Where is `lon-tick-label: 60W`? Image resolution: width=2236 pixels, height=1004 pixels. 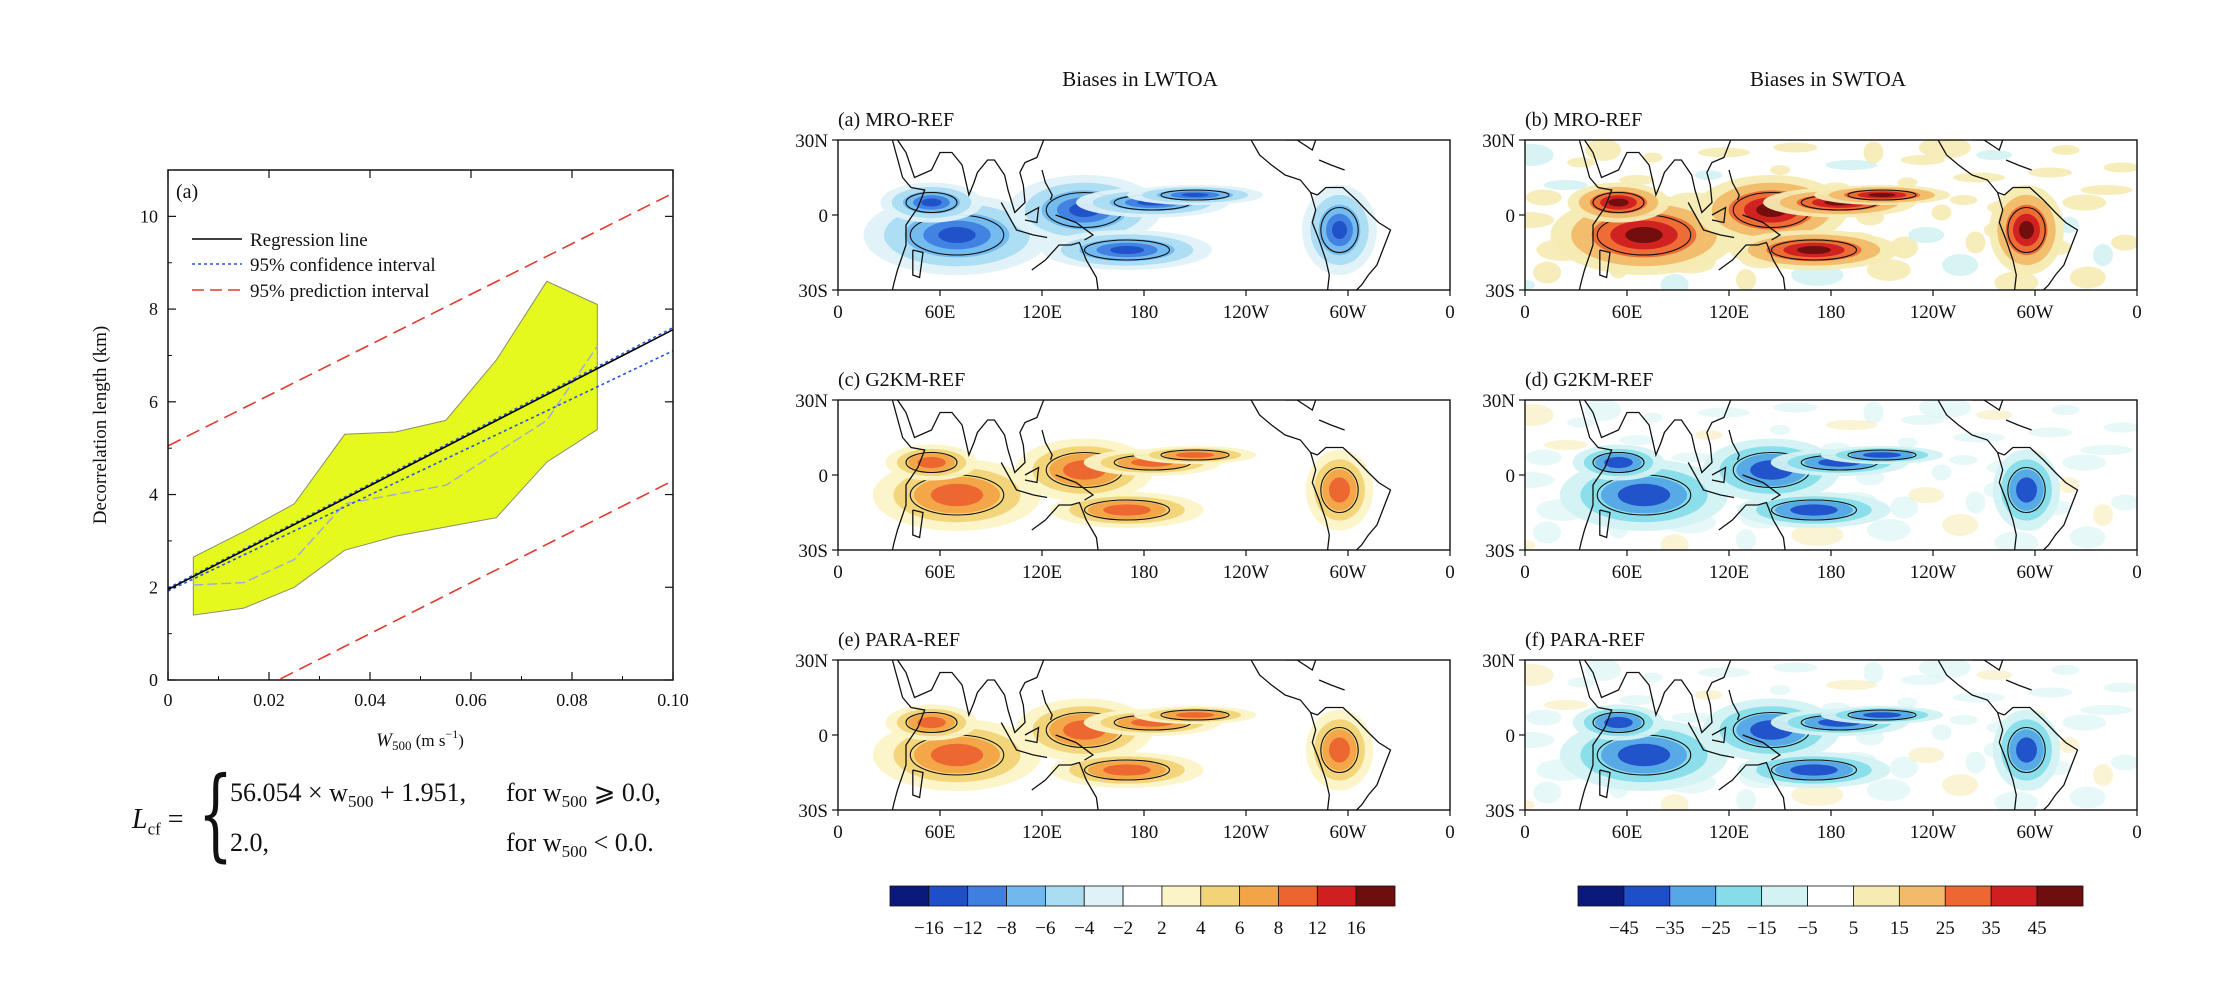 lon-tick-label: 60W is located at coordinates (1348, 832).